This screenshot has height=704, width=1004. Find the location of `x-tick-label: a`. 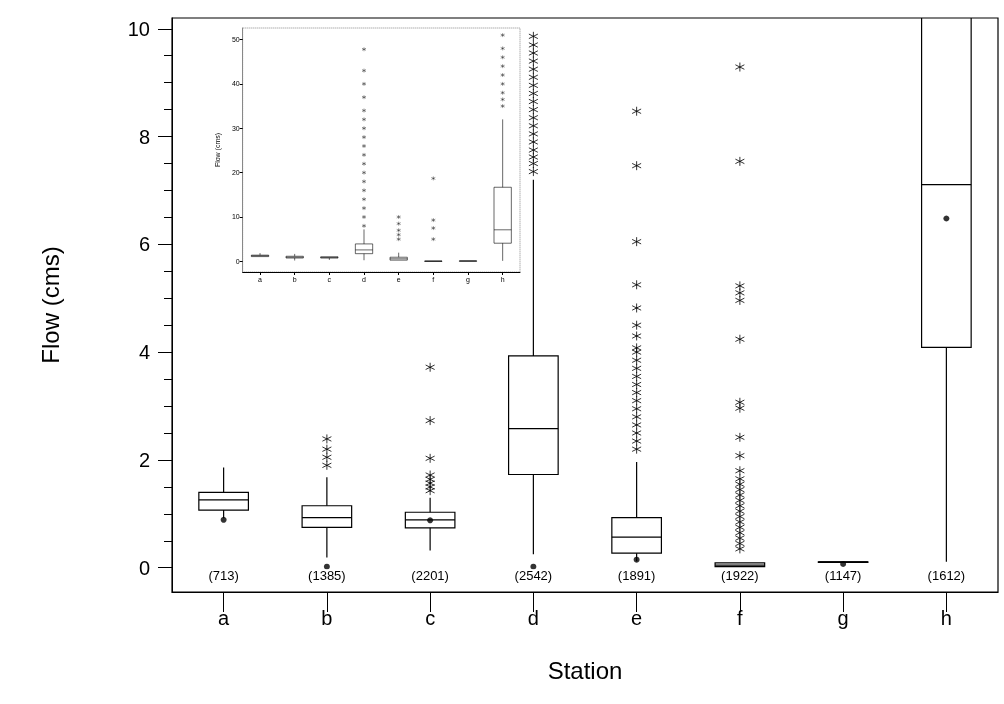

x-tick-label: a is located at coordinates (224, 618).